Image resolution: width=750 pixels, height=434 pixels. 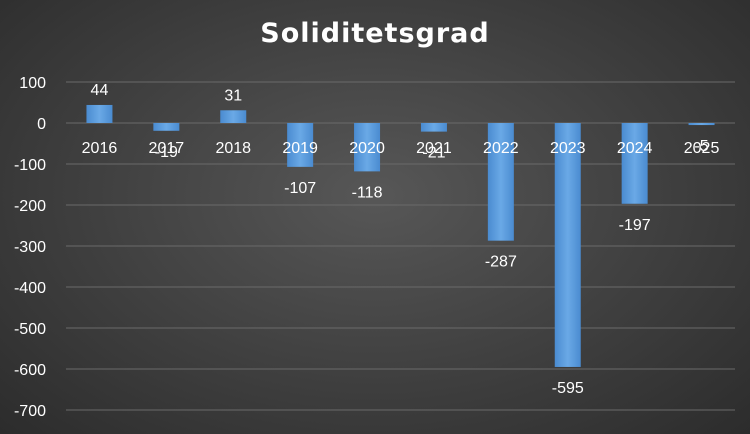 What do you see at coordinates (401, 148) in the screenshot?
I see `x-axis-tick-labels: 2016 2017 2018 2019 2020 2021 2022 2023 2024 2025` at bounding box center [401, 148].